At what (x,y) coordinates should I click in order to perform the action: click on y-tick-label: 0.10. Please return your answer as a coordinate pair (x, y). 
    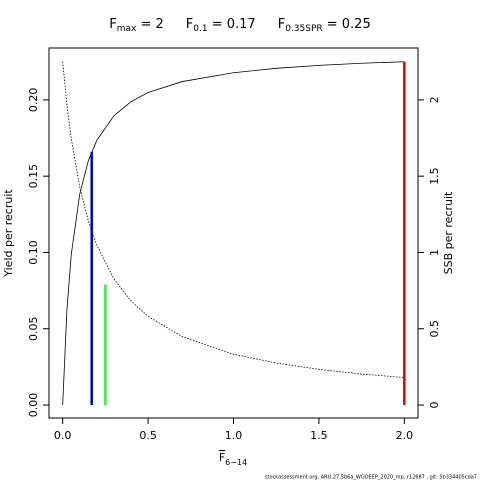
    Looking at the image, I should click on (33, 252).